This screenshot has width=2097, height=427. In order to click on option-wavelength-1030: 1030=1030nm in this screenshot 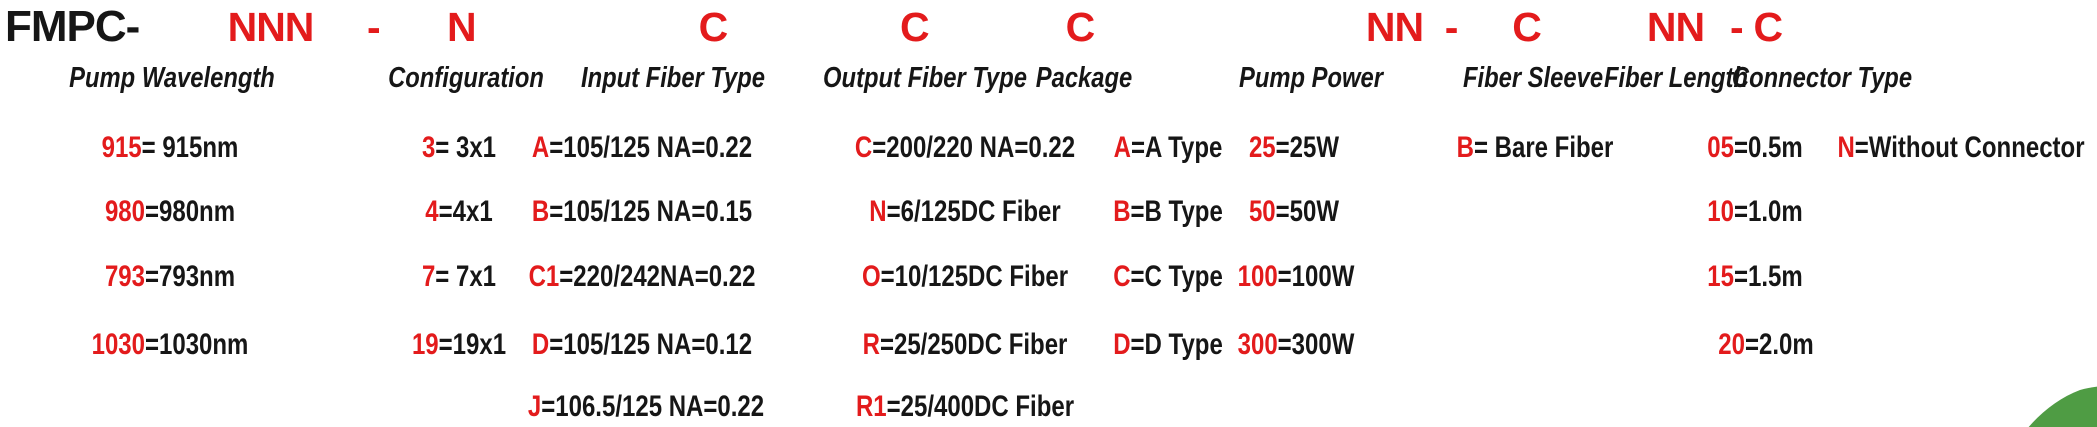, I will do `click(169, 345)`.